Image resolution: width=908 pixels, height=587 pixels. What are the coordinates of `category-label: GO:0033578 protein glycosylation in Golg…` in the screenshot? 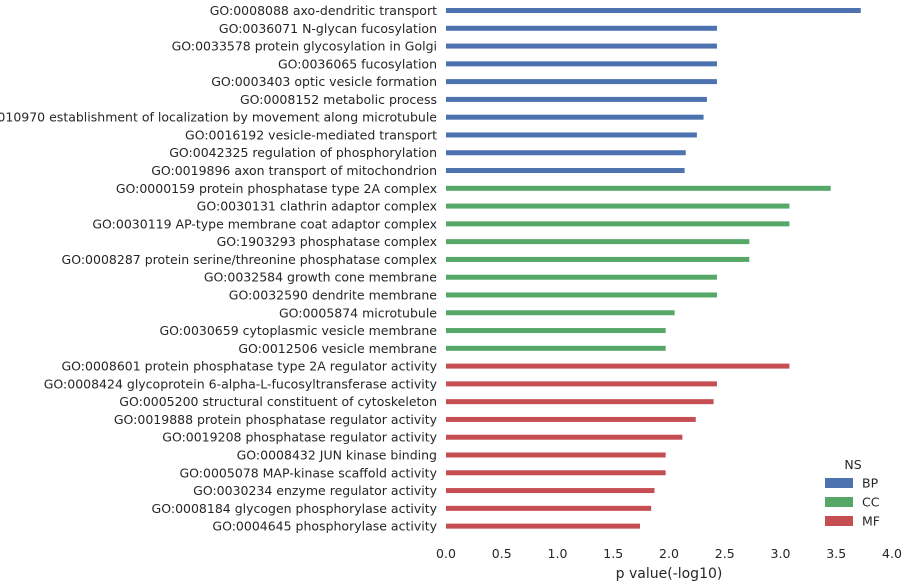 It's located at (304, 46).